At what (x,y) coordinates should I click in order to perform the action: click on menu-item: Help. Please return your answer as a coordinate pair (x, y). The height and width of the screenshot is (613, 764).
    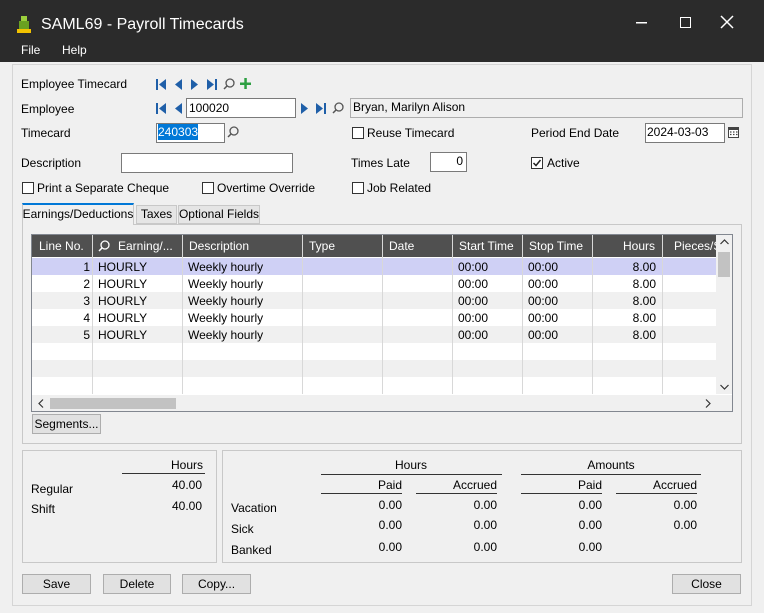
    Looking at the image, I should click on (74, 50).